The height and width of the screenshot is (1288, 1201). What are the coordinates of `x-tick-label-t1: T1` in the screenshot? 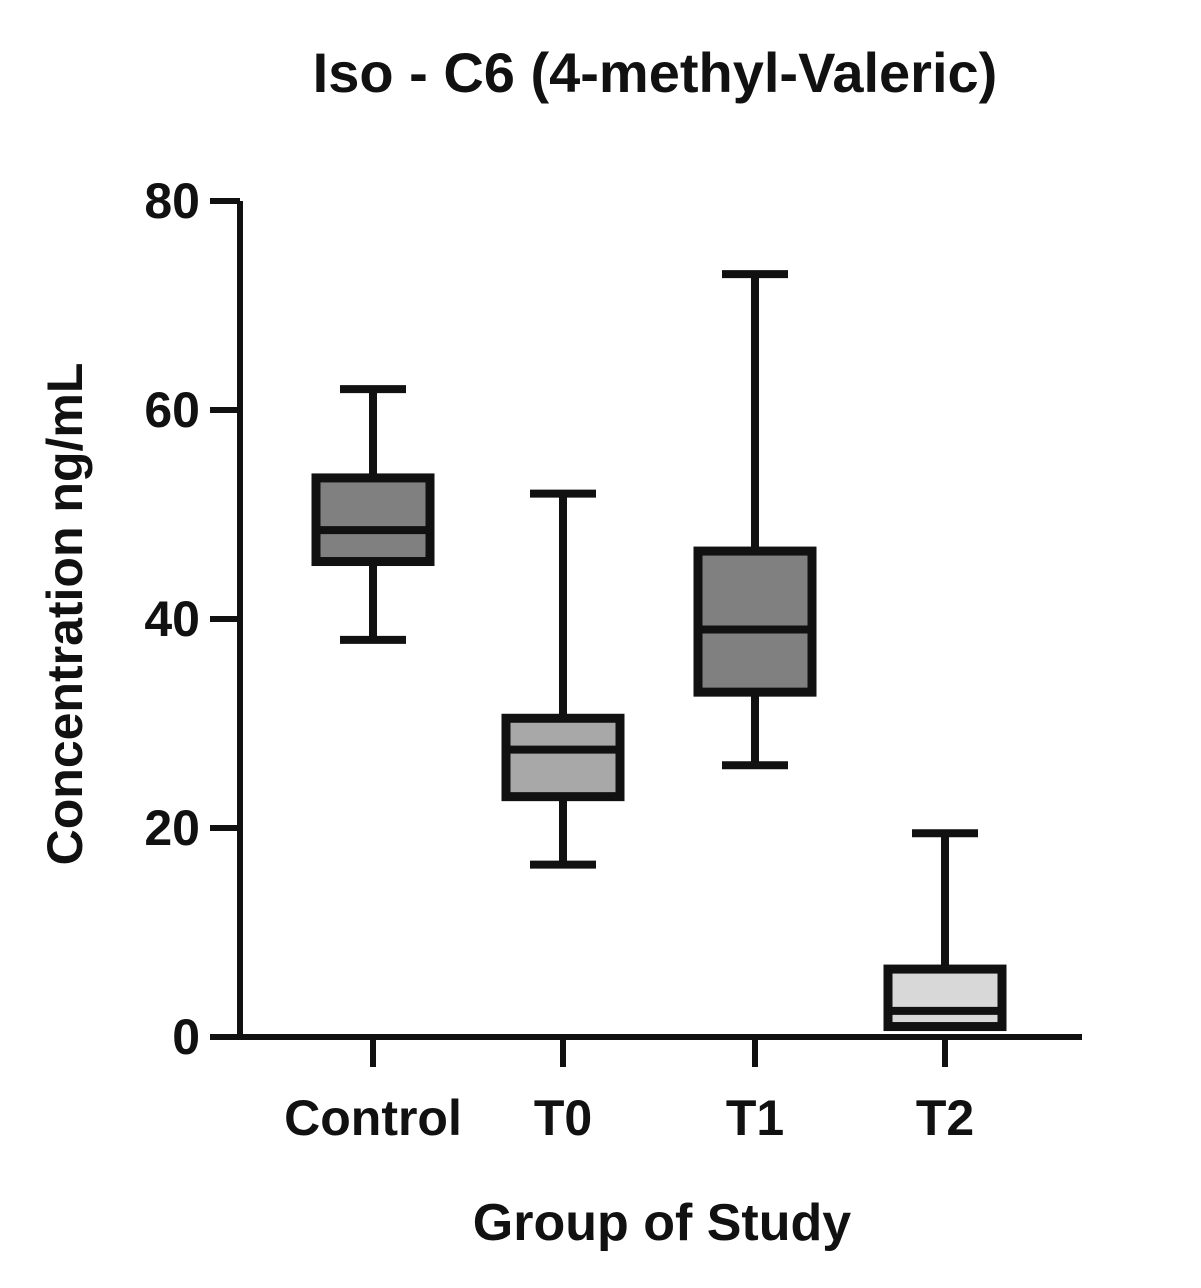 It's located at (755, 1118).